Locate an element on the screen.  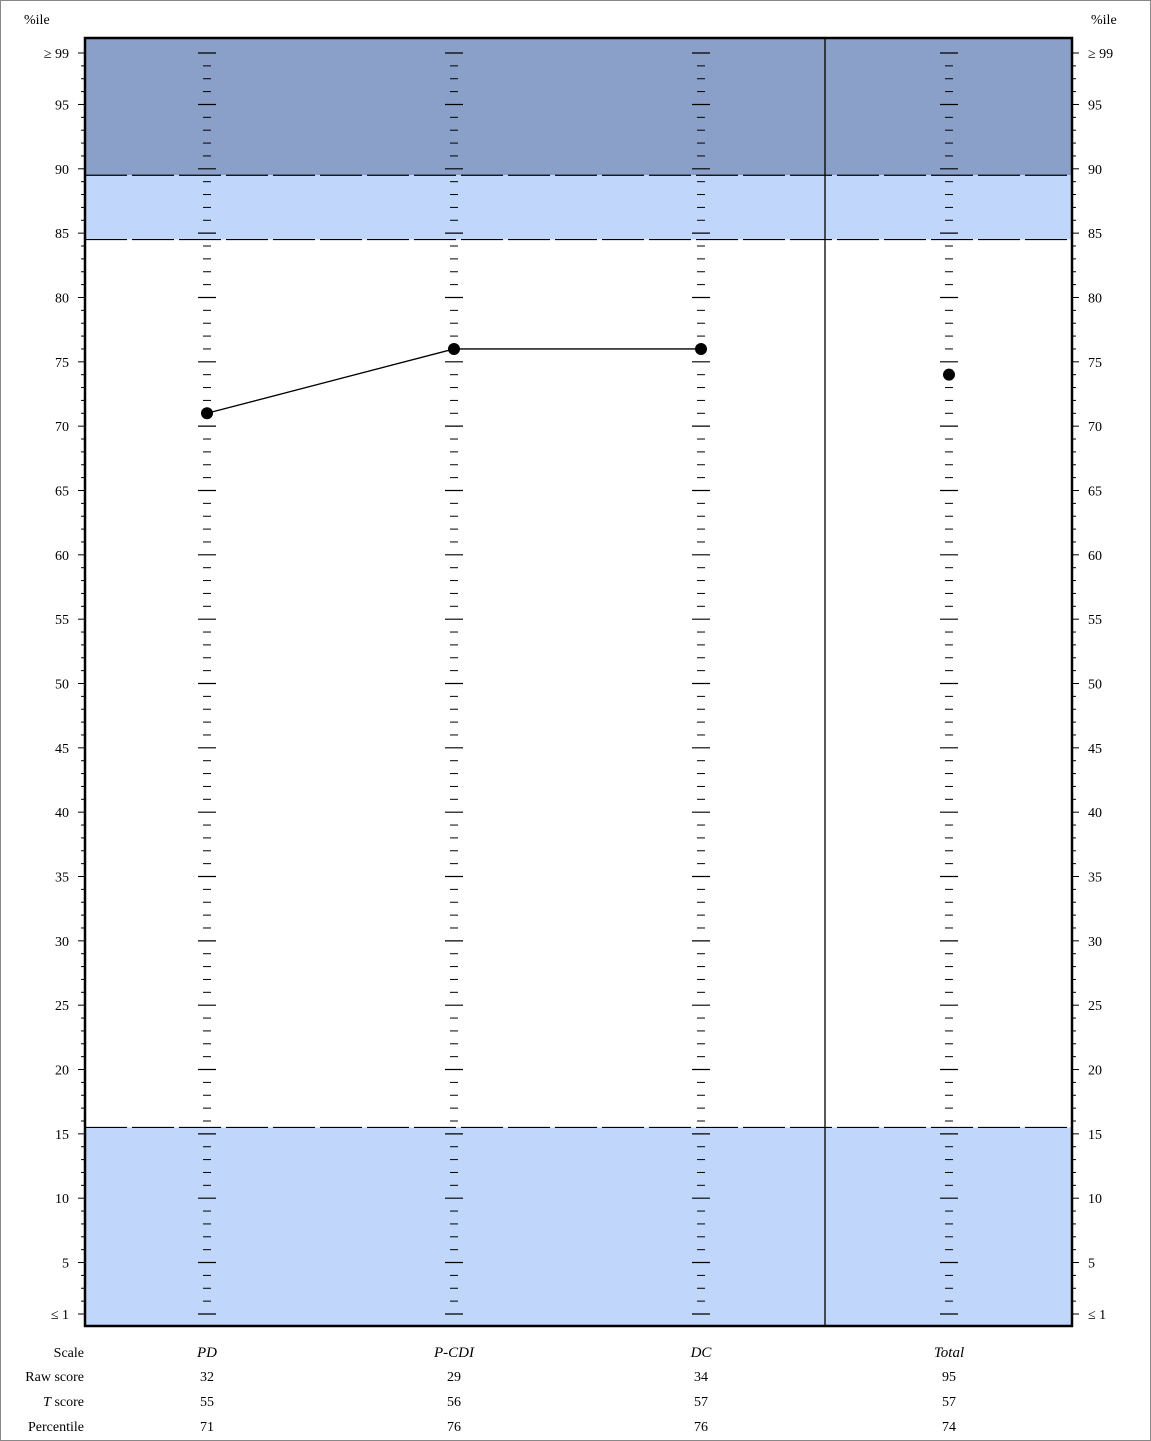
left-tick-label: 35 is located at coordinates (62, 878).